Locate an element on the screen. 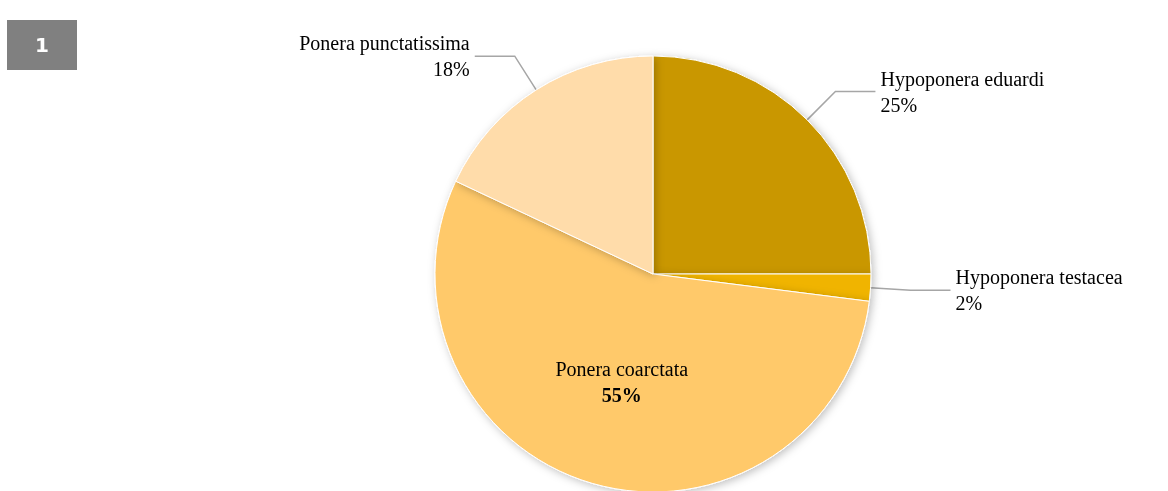  data-label: 18% is located at coordinates (451, 69).